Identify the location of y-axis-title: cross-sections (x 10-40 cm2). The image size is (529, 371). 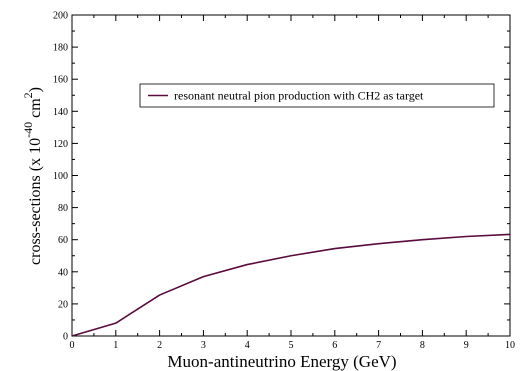
(32, 176).